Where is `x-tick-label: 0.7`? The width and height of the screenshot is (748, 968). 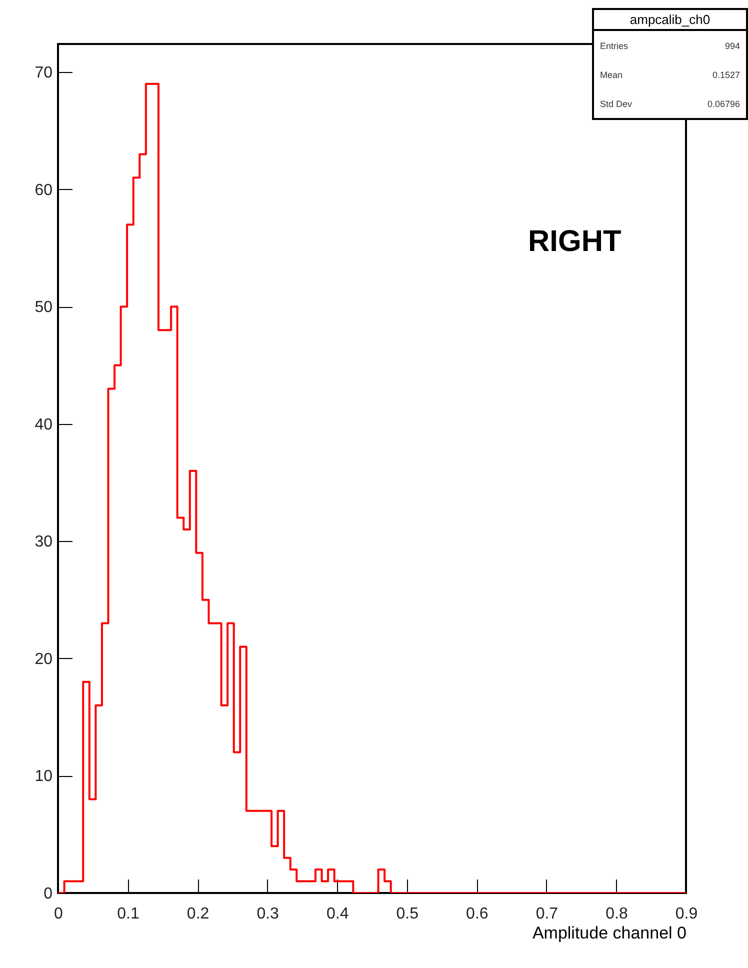
x-tick-label: 0.7 is located at coordinates (547, 914).